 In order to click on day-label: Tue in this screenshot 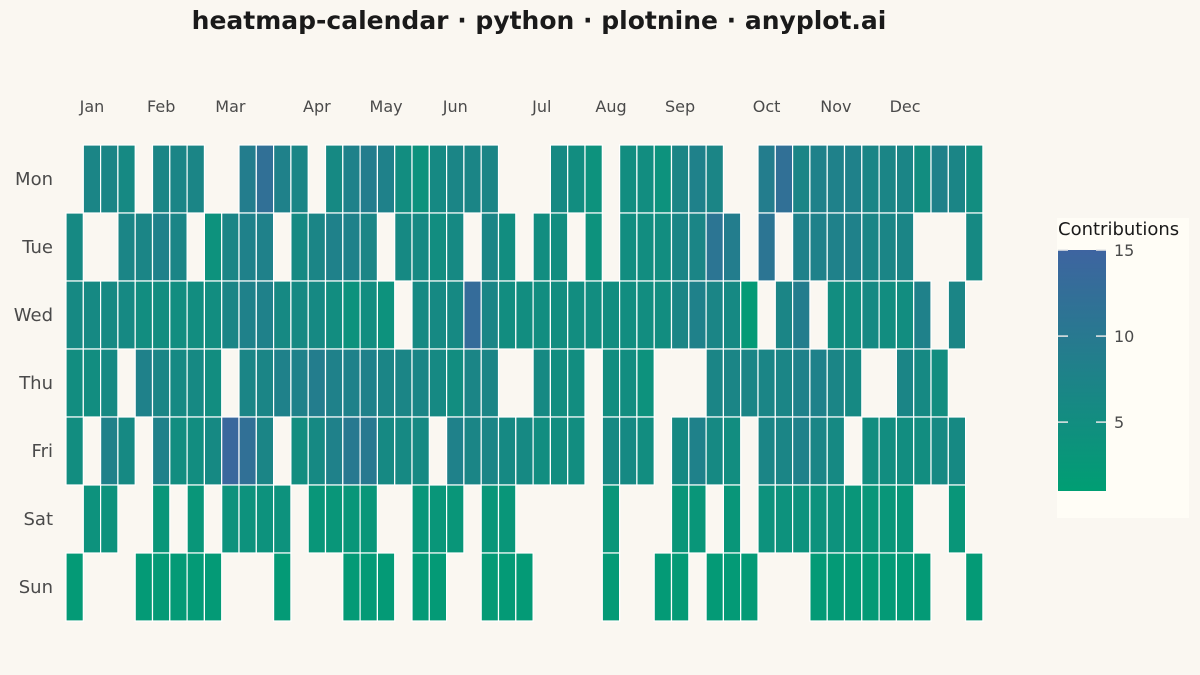, I will do `click(37, 247)`.